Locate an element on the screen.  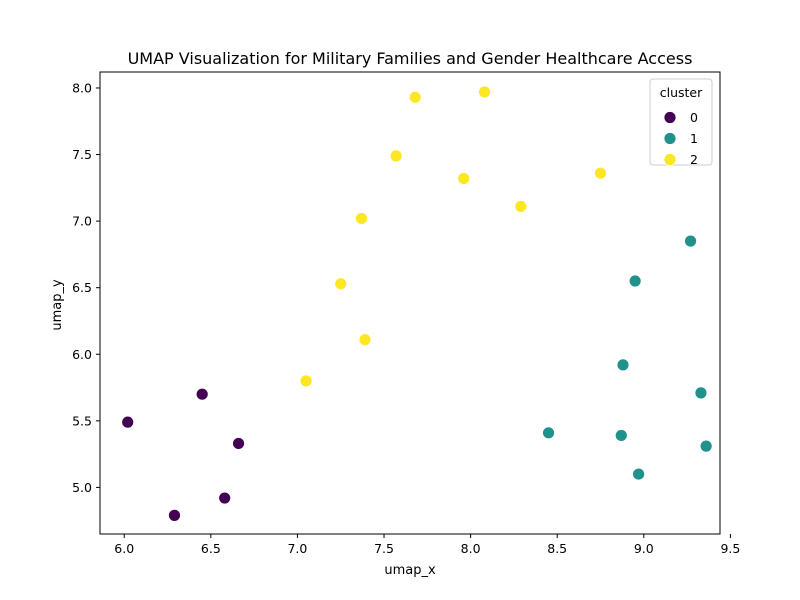
x-tick-label: 9.0 is located at coordinates (644, 548).